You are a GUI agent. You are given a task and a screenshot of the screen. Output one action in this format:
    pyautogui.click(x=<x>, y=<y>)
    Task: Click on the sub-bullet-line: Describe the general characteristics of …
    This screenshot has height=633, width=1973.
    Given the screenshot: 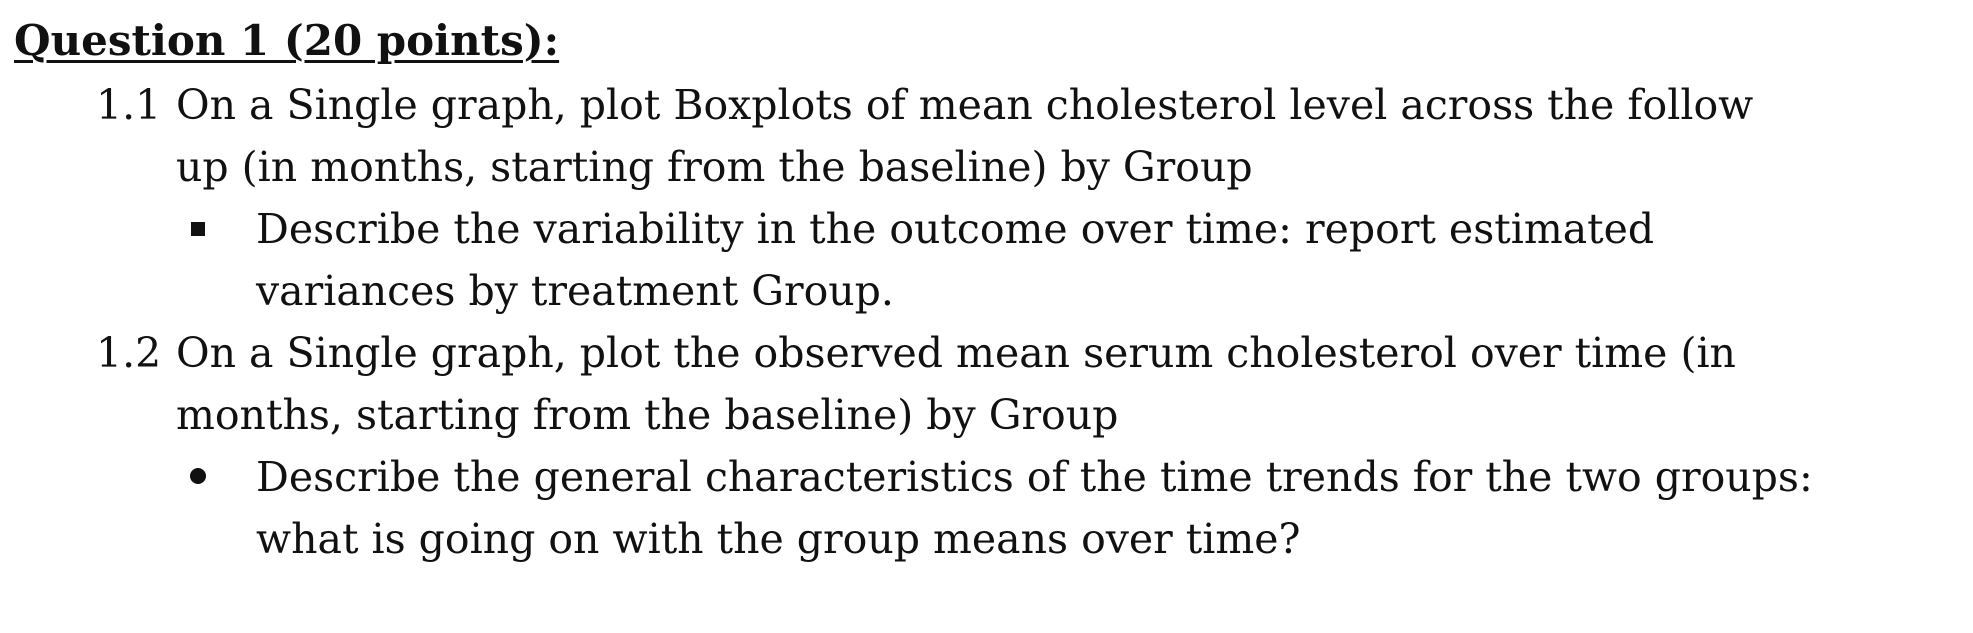 What is the action you would take?
    pyautogui.click(x=1034, y=477)
    